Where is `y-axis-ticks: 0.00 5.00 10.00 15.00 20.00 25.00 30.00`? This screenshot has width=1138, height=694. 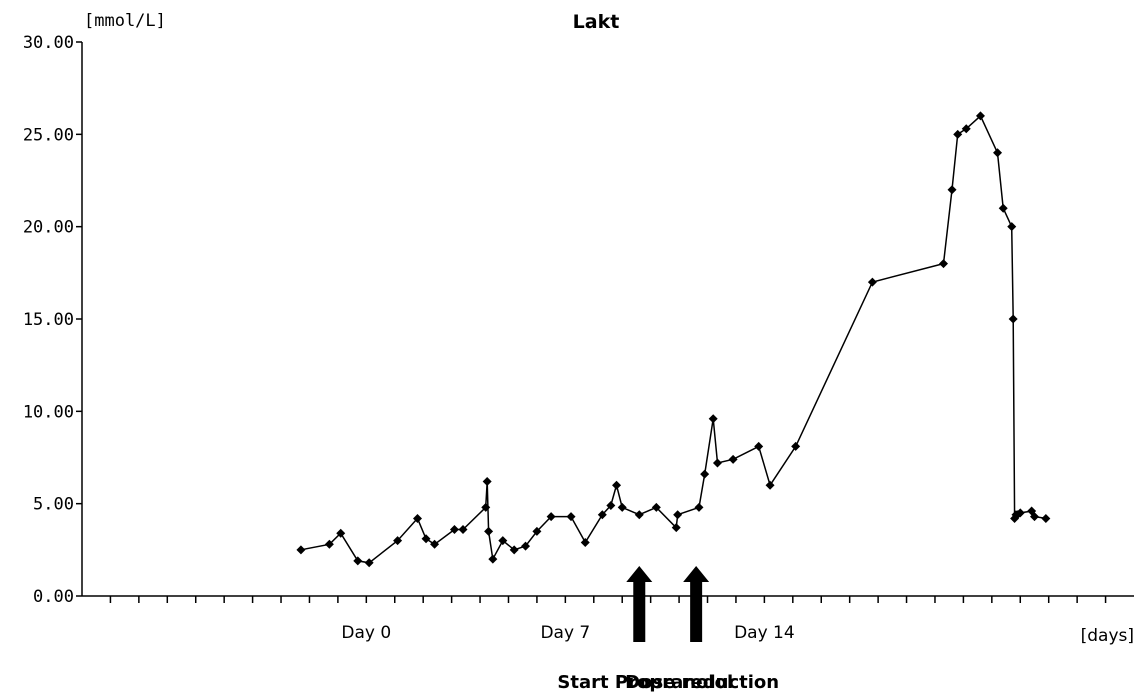
y-axis-ticks: 0.00 5.00 10.00 15.00 20.00 25.00 30.00 is located at coordinates (52, 320).